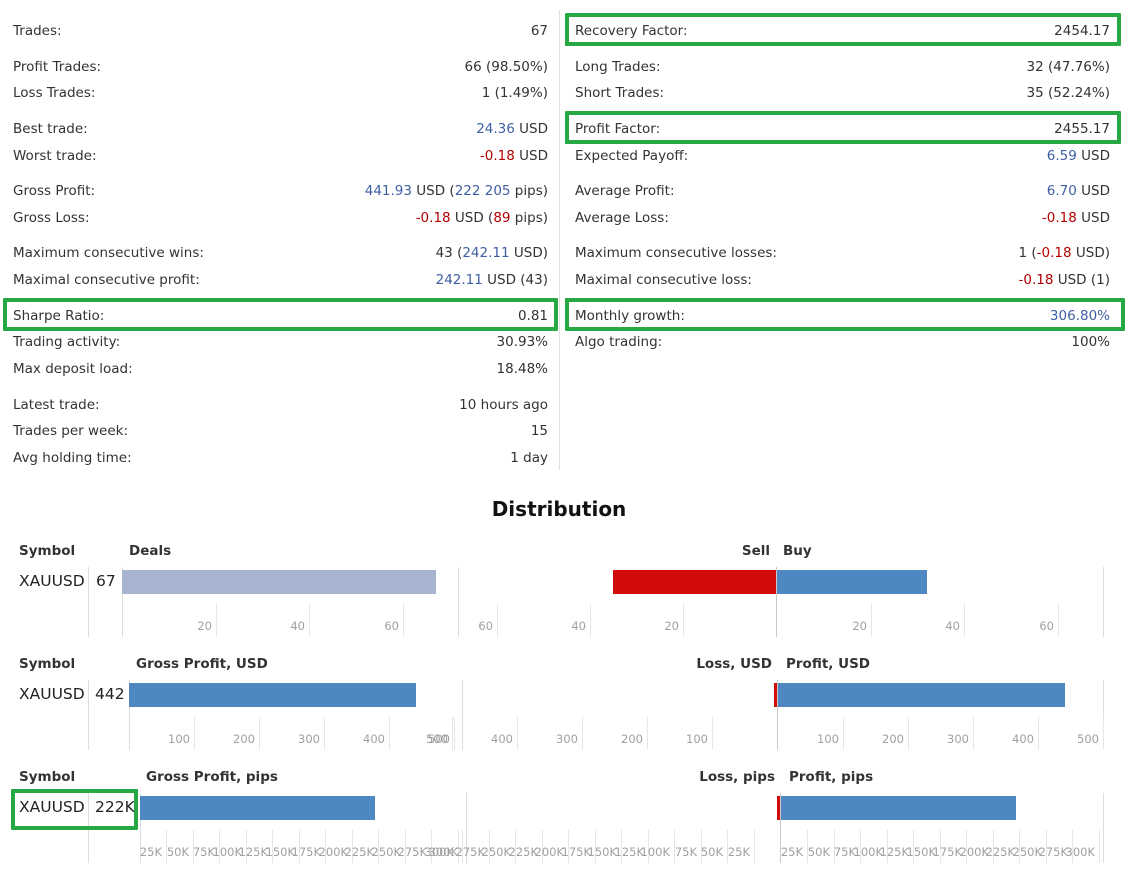 This screenshot has height=876, width=1131. Describe the element at coordinates (737, 777) in the screenshot. I see `left-header: Loss, pips` at that location.